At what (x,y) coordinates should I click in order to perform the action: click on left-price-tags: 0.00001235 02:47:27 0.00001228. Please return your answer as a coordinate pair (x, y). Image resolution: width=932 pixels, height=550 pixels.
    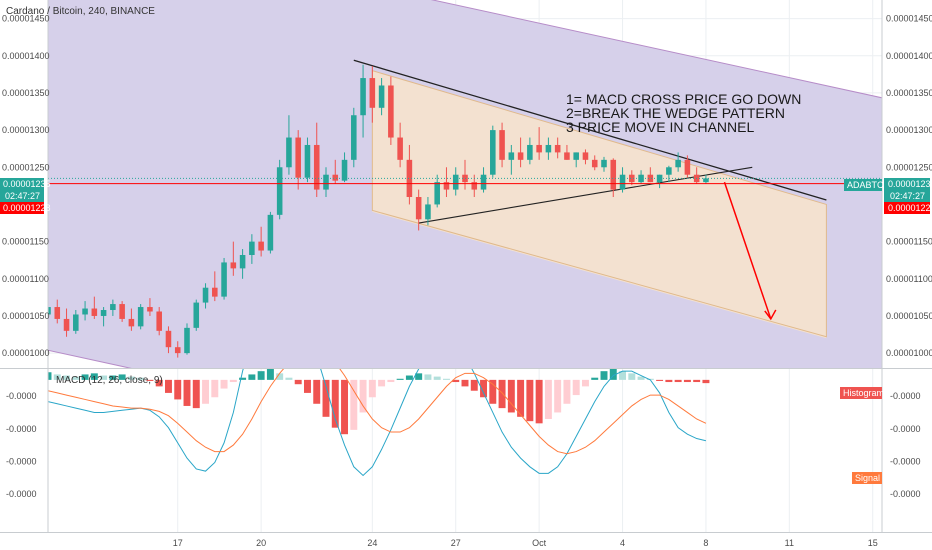
    Looking at the image, I should click on (25, 196).